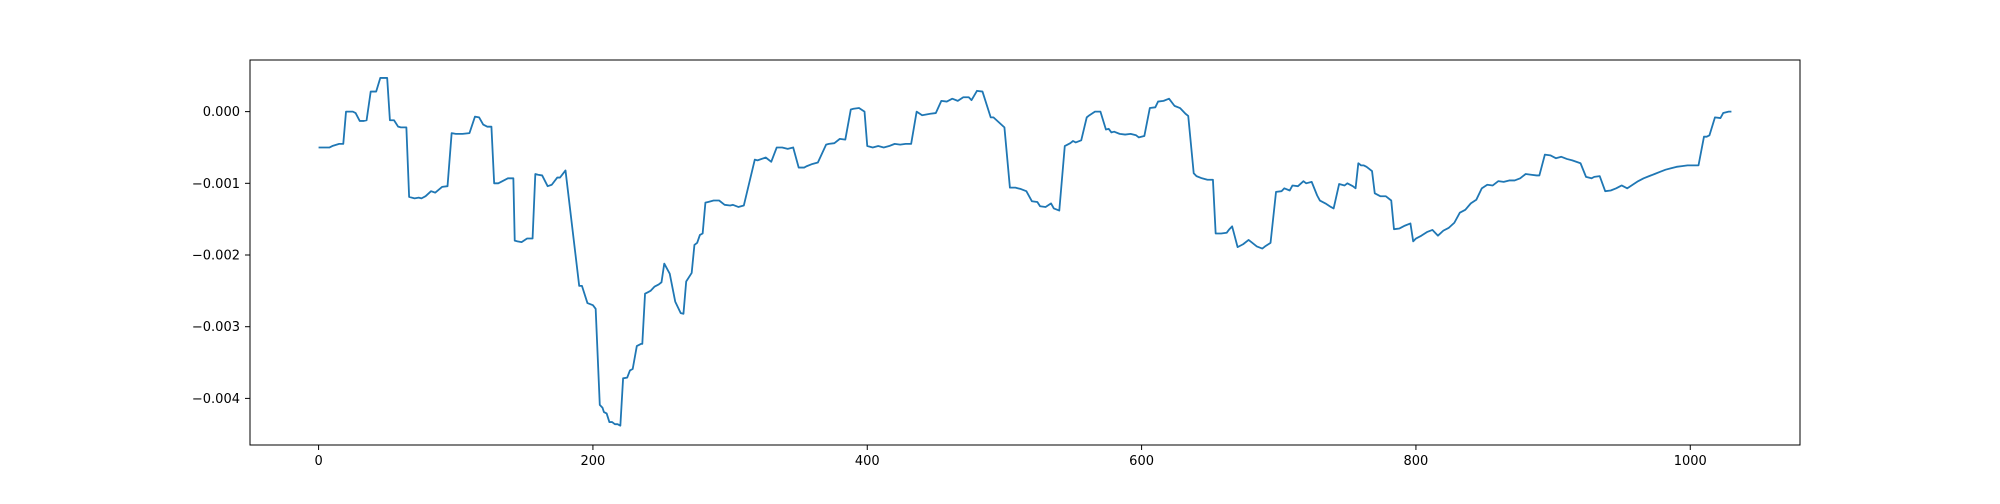 This screenshot has width=2000, height=504. I want to click on x-tick-label: 400, so click(867, 461).